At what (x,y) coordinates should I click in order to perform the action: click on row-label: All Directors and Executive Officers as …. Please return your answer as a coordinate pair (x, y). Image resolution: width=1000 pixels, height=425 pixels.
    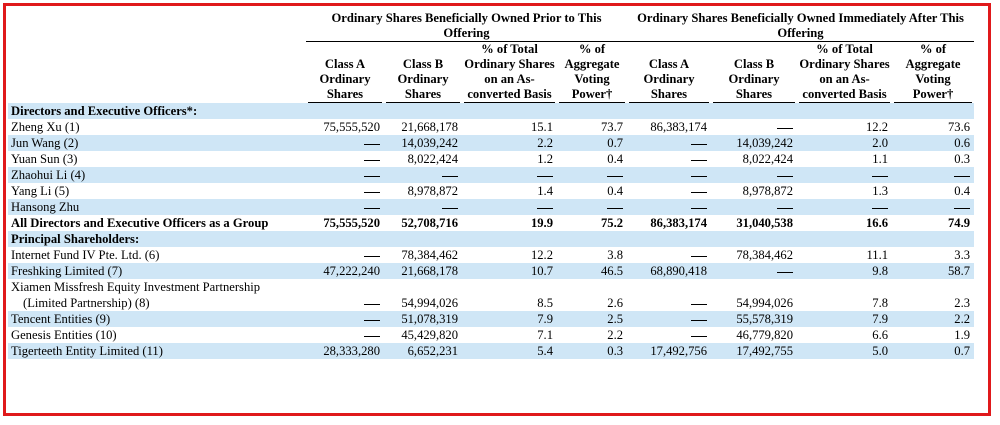
    Looking at the image, I should click on (157, 223).